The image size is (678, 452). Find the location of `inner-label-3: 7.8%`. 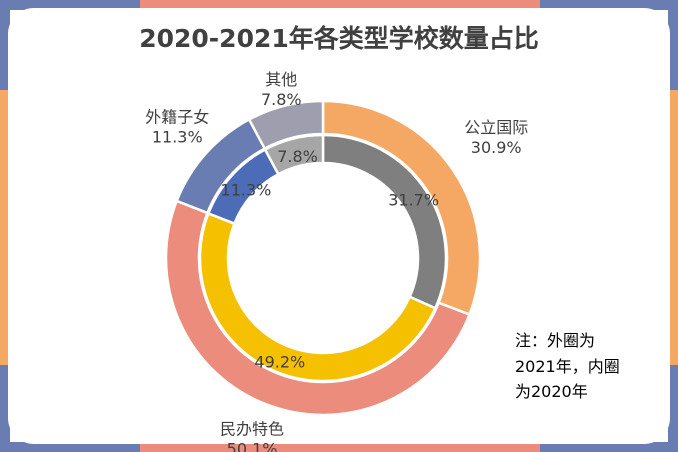

inner-label-3: 7.8% is located at coordinates (297, 156).